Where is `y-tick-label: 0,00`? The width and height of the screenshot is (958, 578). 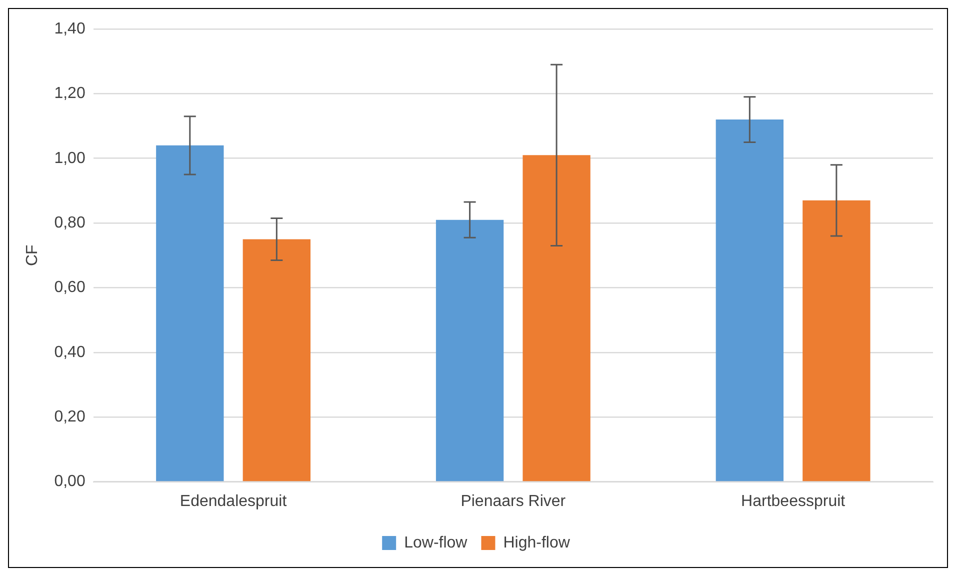 y-tick-label: 0,00 is located at coordinates (70, 481).